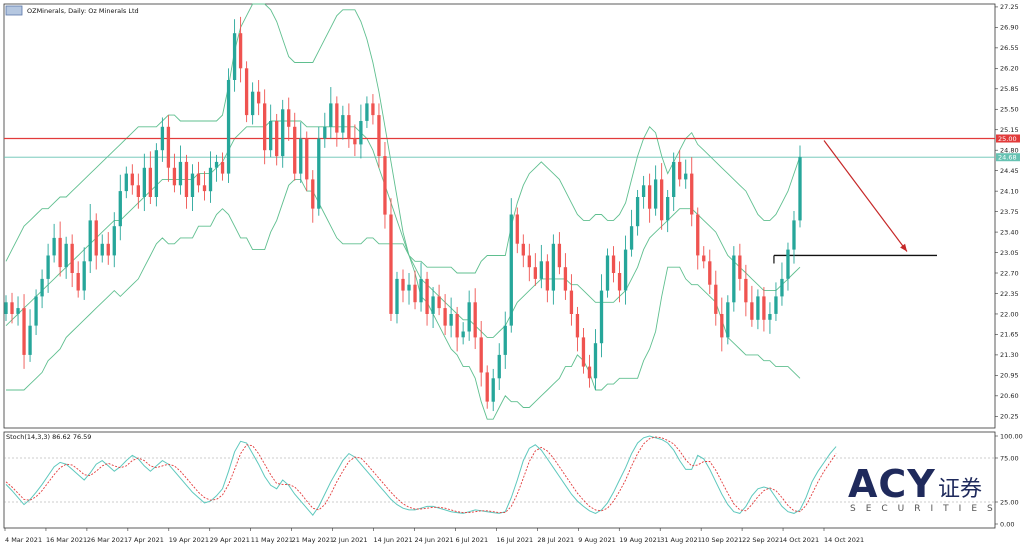 This screenshot has height=553, width=1024. What do you see at coordinates (1009, 212) in the screenshot?
I see `price-tick-label: 23.75` at bounding box center [1009, 212].